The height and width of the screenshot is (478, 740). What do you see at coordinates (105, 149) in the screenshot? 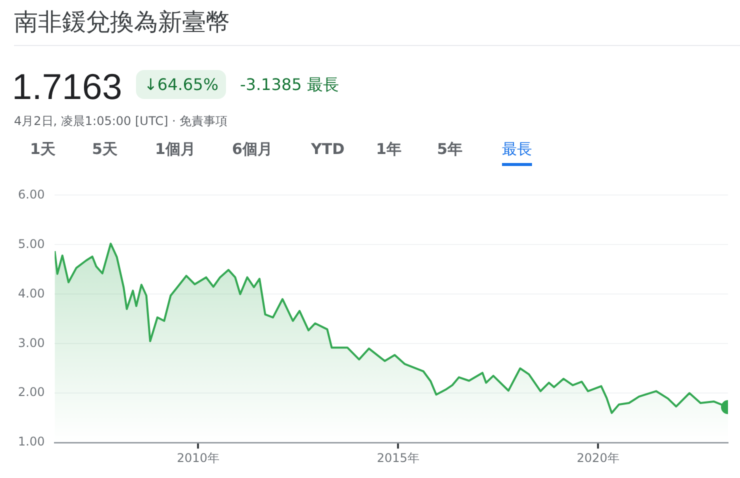
I see `text: 5天` at bounding box center [105, 149].